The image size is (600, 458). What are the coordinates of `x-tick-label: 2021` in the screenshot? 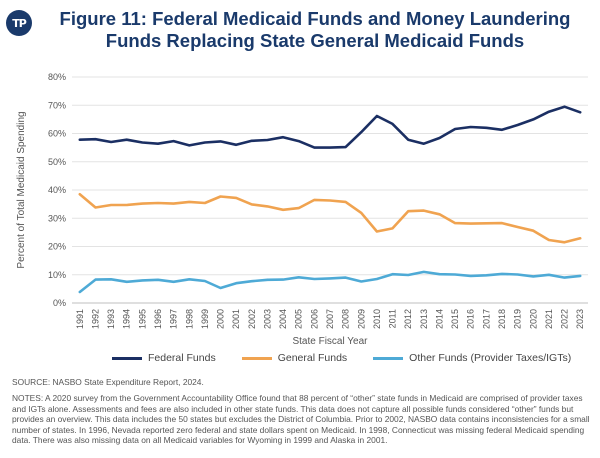 It's located at (549, 319).